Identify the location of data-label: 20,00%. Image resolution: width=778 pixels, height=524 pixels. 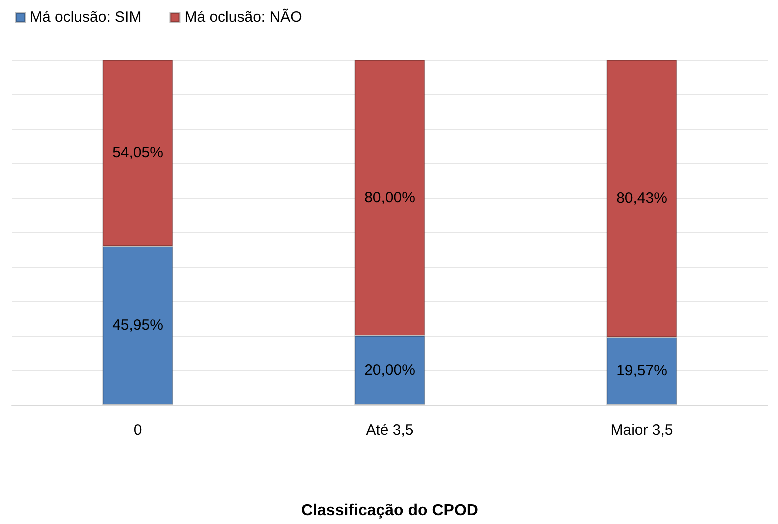
(390, 370).